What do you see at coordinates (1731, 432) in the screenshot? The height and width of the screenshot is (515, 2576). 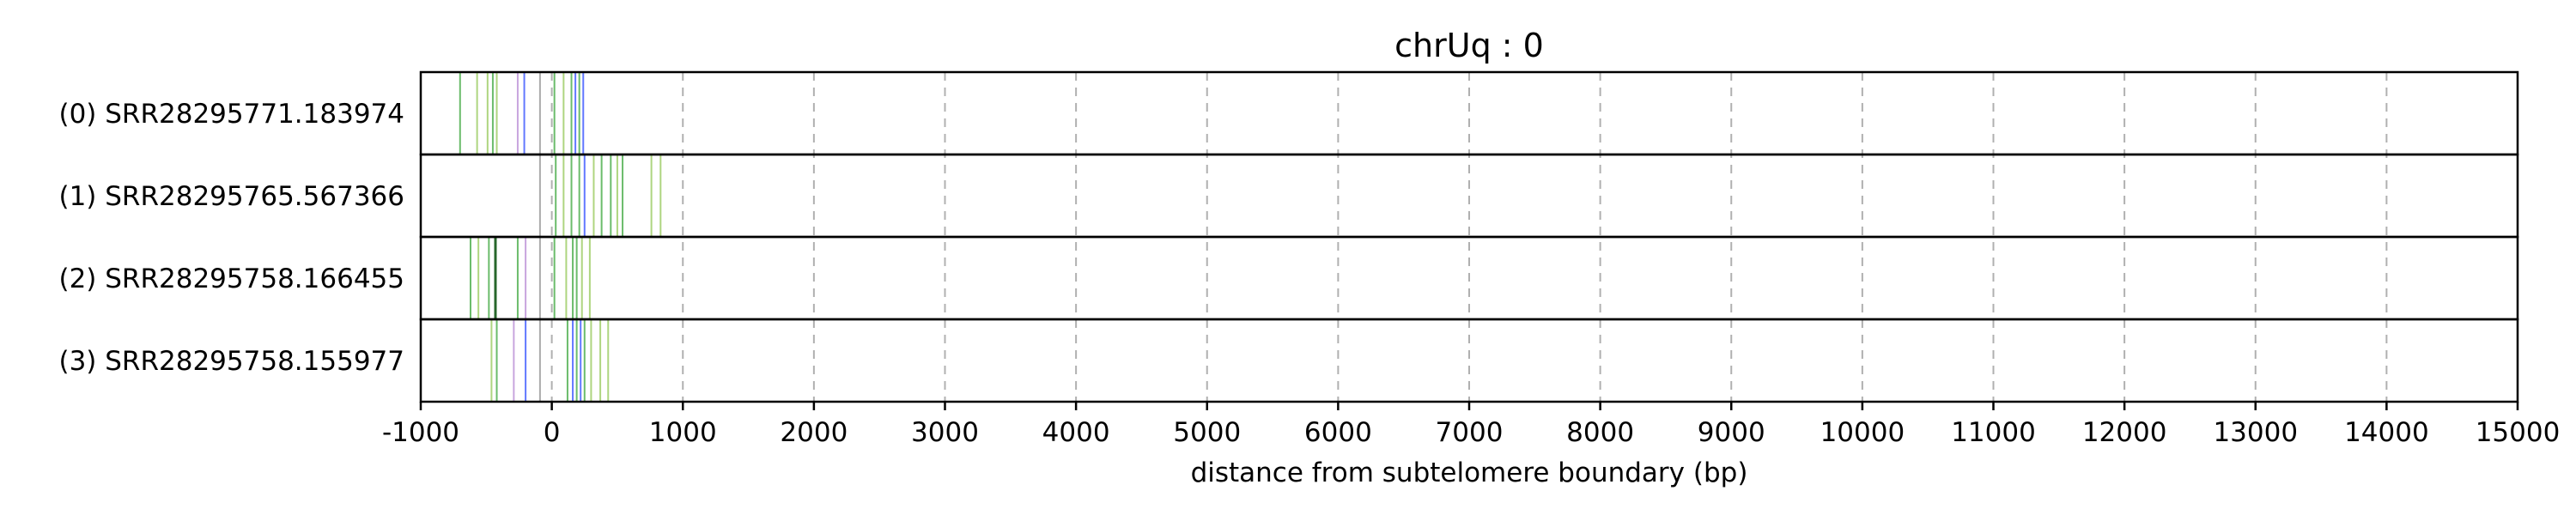 I see `x-tick-label: 9000` at bounding box center [1731, 432].